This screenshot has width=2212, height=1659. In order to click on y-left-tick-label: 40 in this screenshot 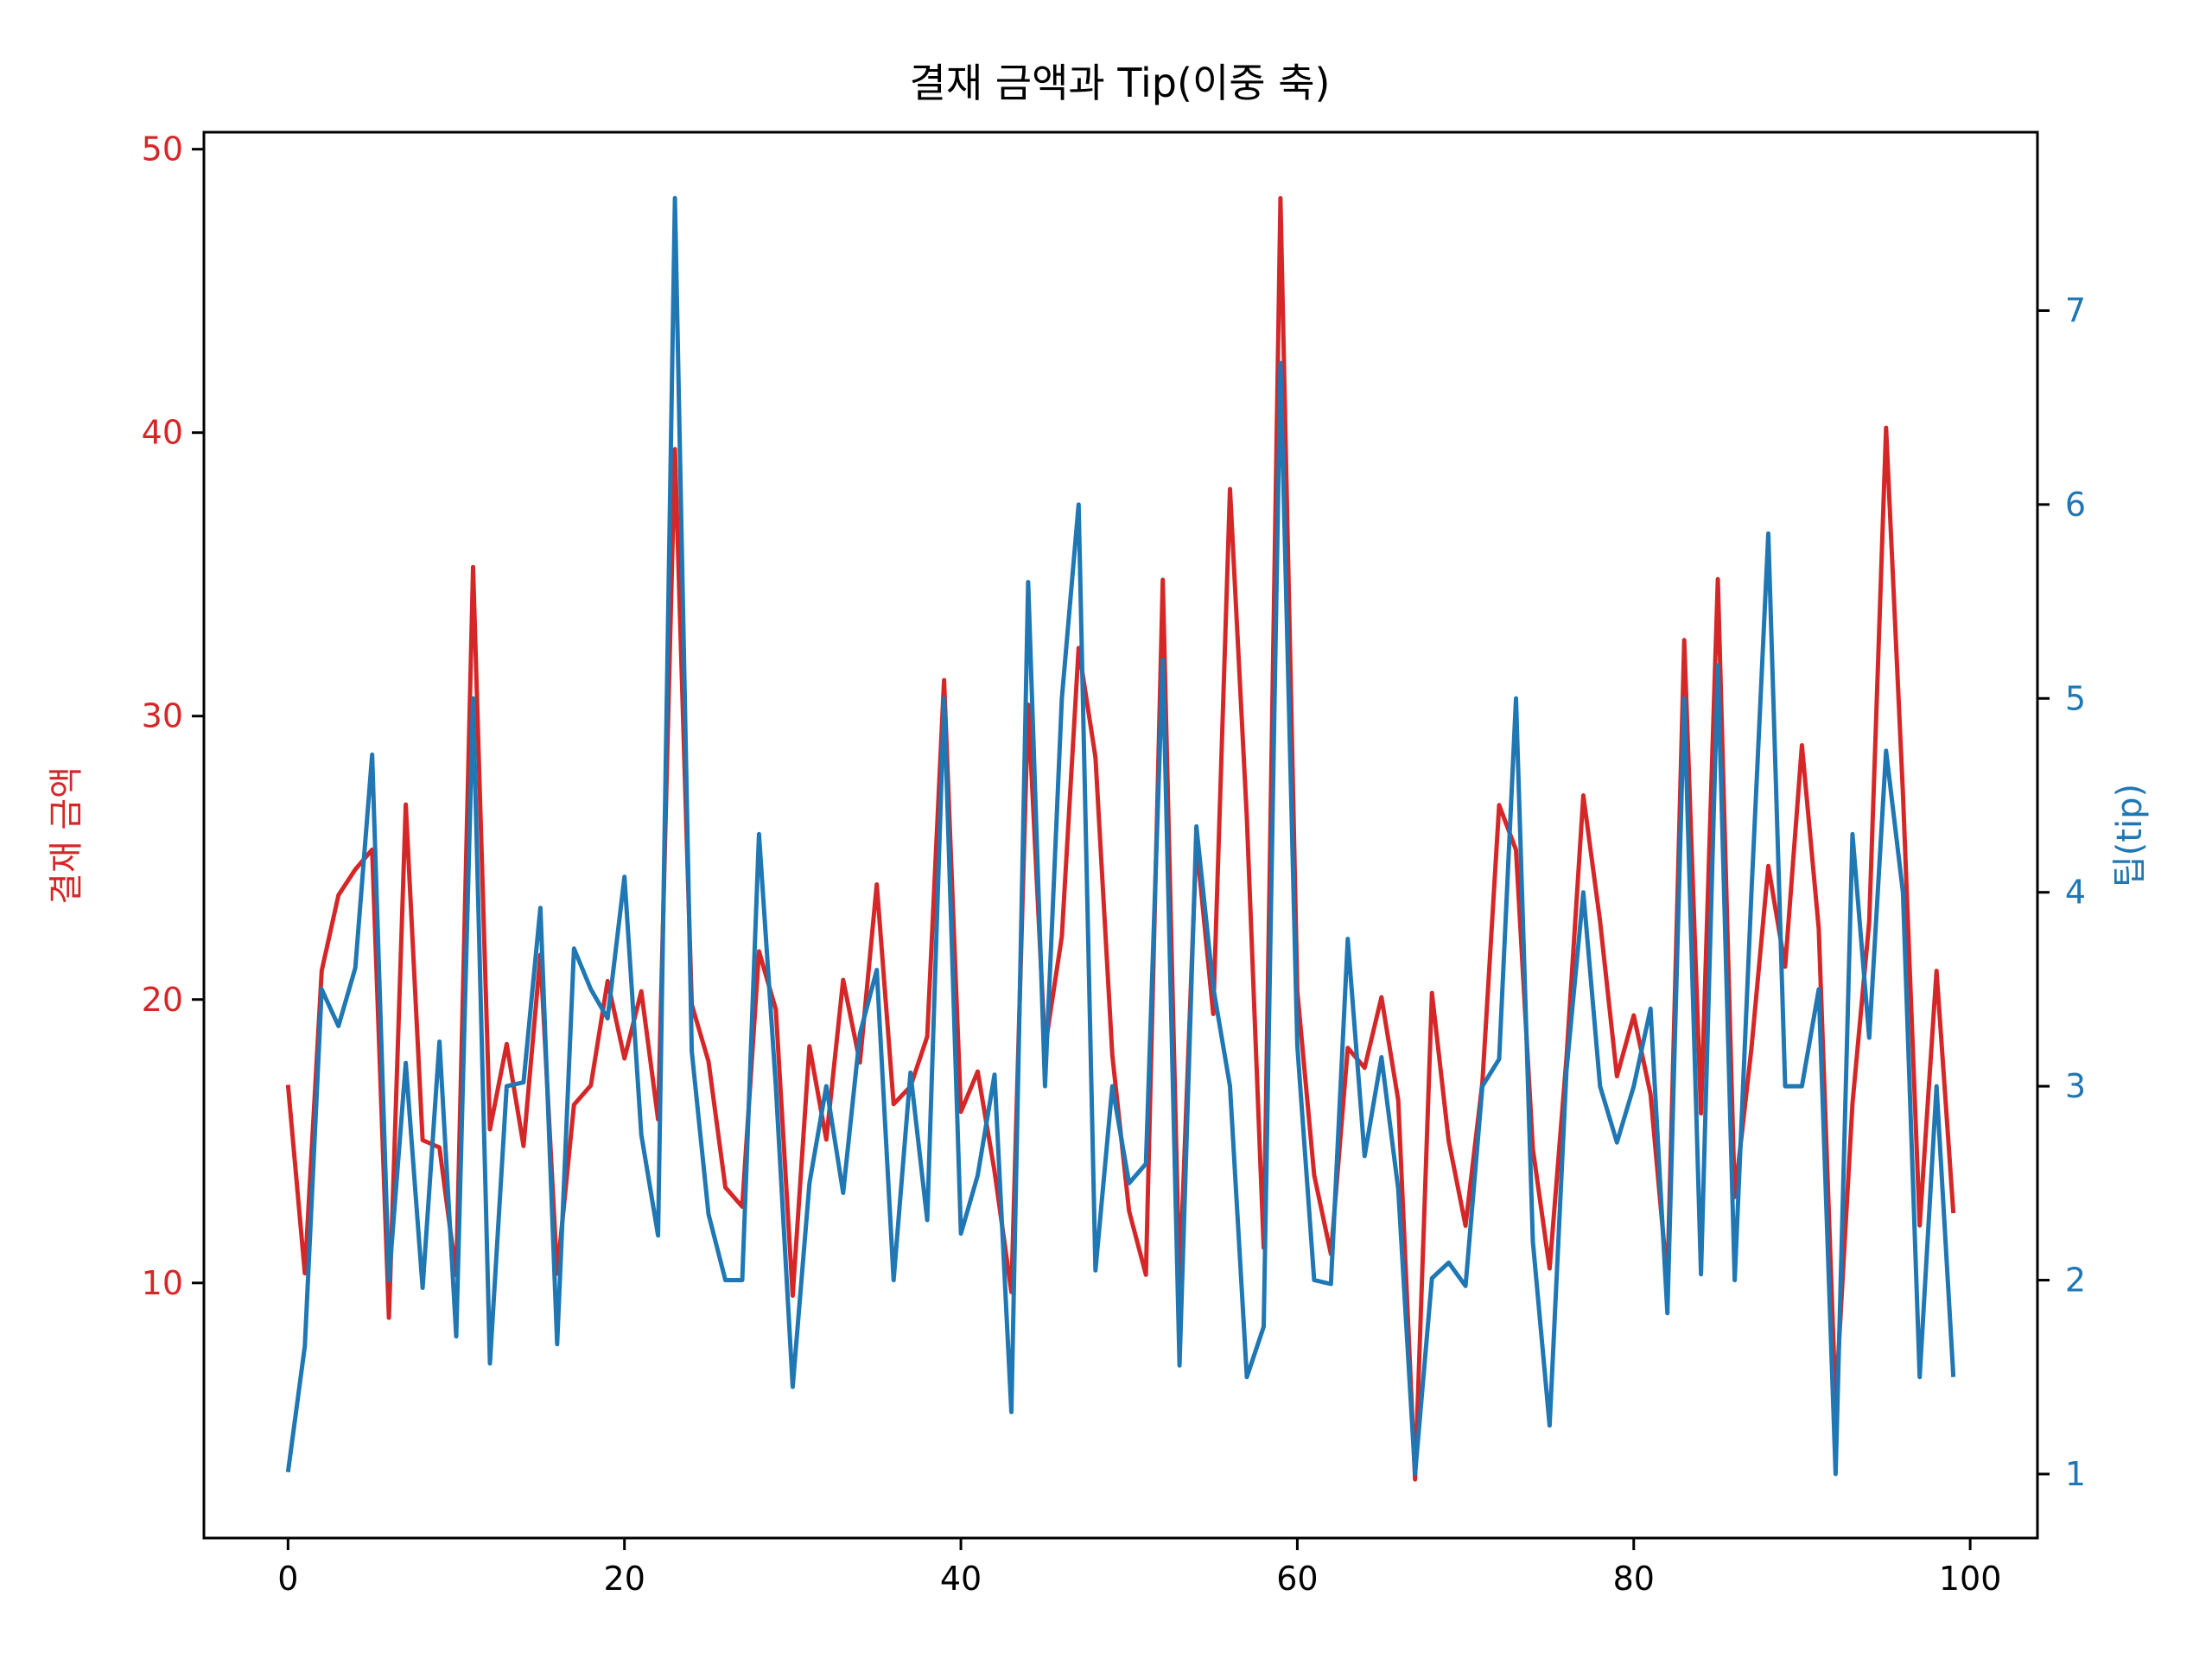, I will do `click(162, 433)`.